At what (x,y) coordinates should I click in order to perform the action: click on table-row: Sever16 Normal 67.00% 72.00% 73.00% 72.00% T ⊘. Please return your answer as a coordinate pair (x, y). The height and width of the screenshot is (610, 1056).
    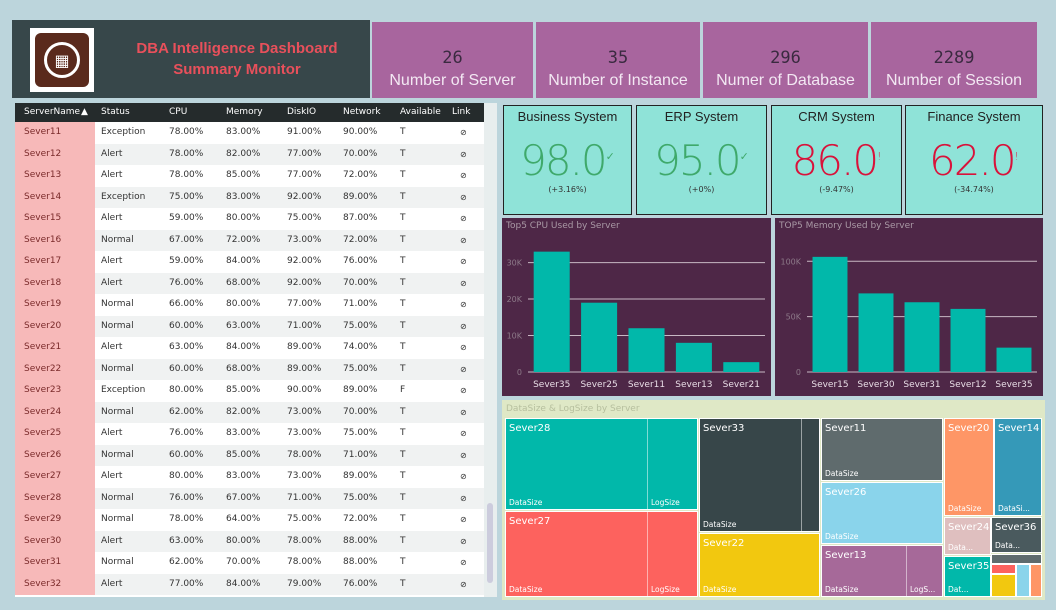
    Looking at the image, I should click on (249, 240).